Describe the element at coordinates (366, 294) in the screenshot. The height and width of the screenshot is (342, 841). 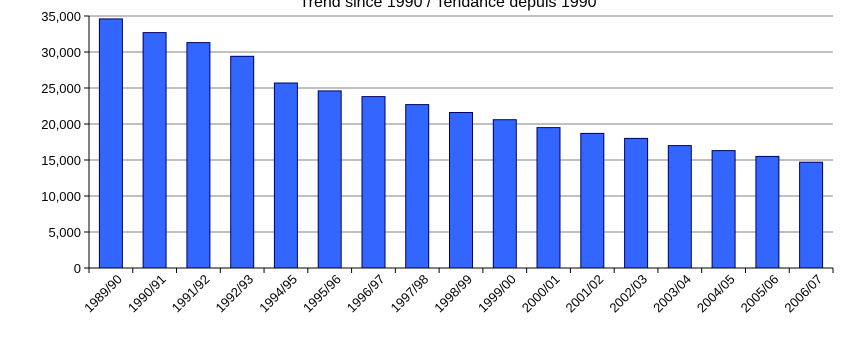
I see `x-tick-label: 1996/97` at that location.